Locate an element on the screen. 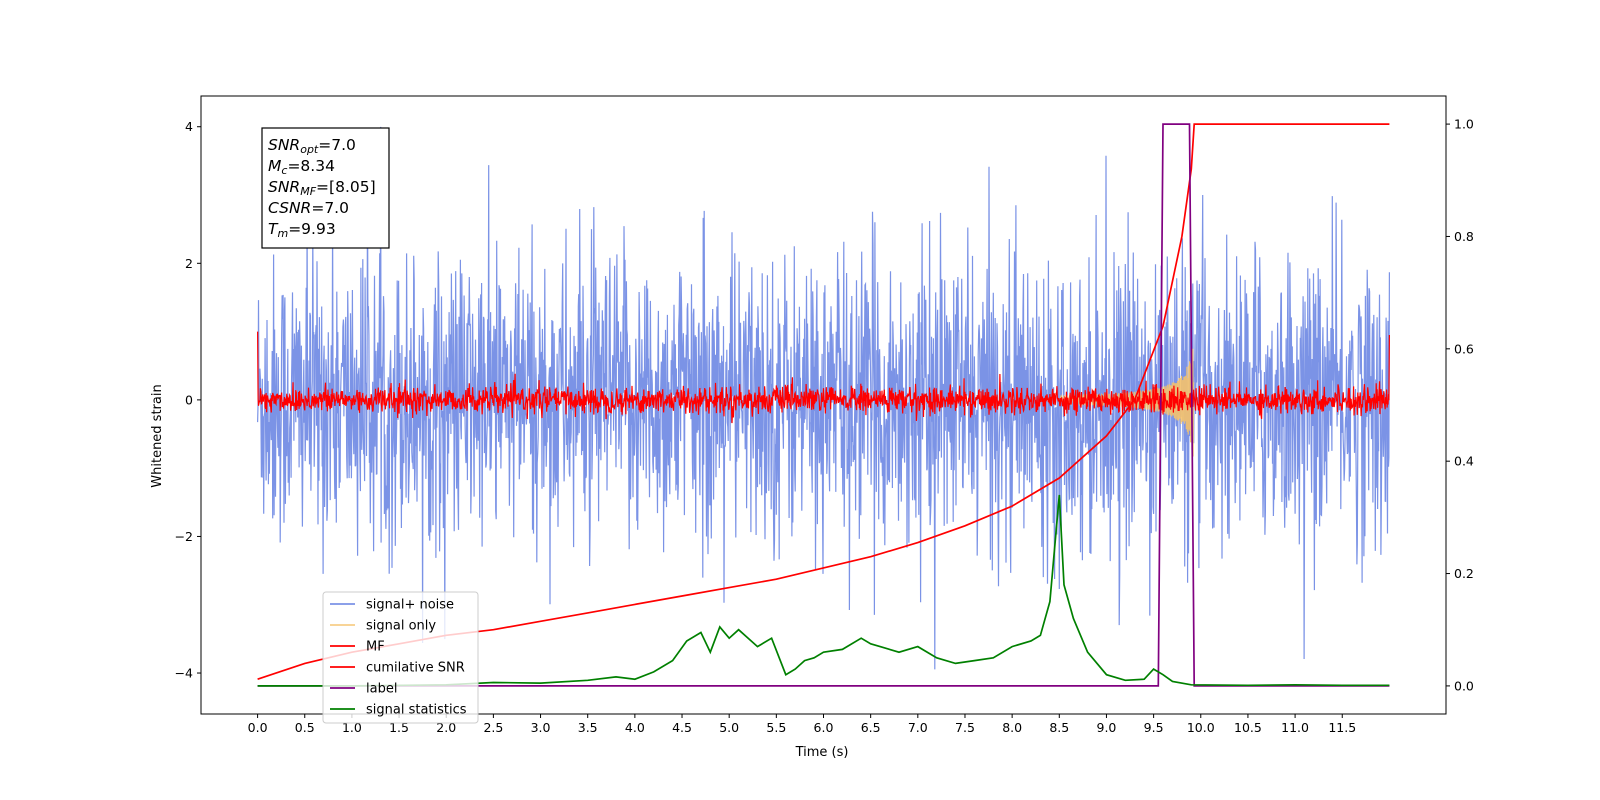  x-tick-label: 8.5 is located at coordinates (1059, 727).